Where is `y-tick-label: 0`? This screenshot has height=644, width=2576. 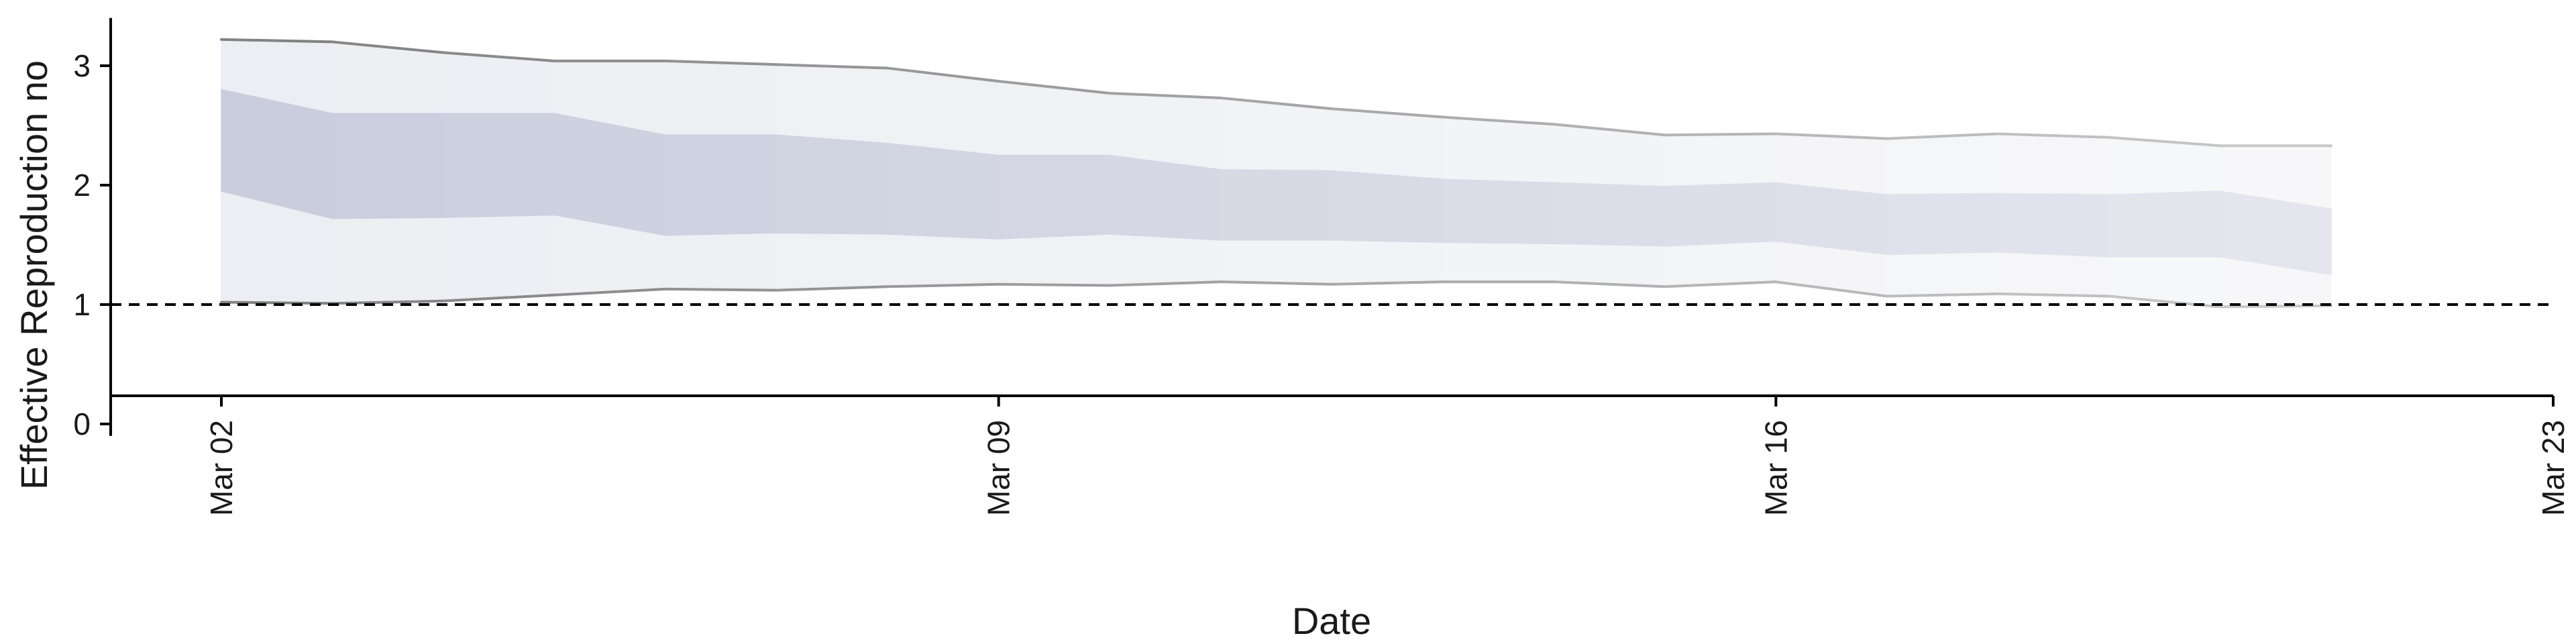 y-tick-label: 0 is located at coordinates (82, 424).